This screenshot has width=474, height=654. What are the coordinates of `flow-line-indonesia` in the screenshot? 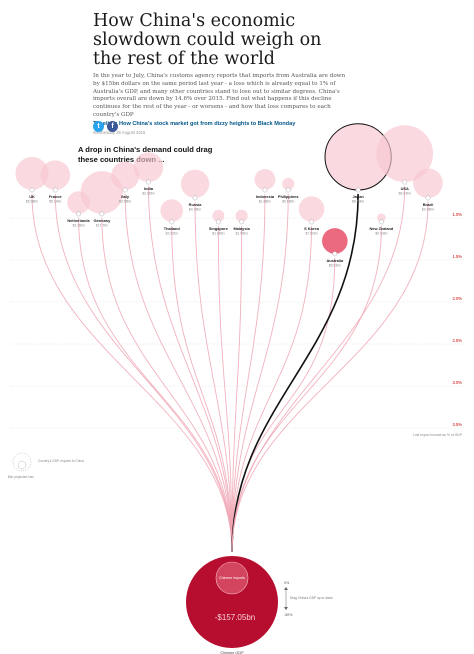 It's located at (248, 373).